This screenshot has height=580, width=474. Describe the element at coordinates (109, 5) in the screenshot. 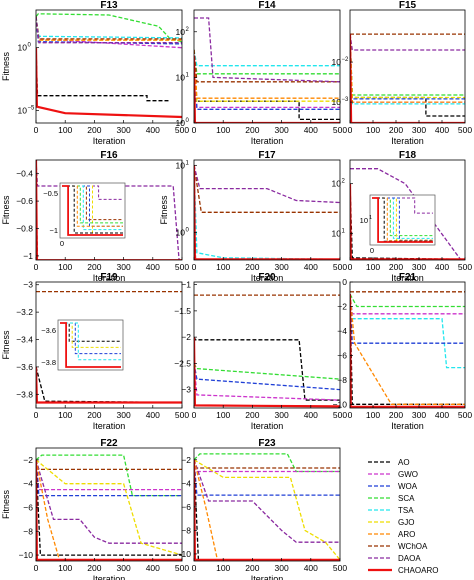

I see `chart-title: F13` at that location.